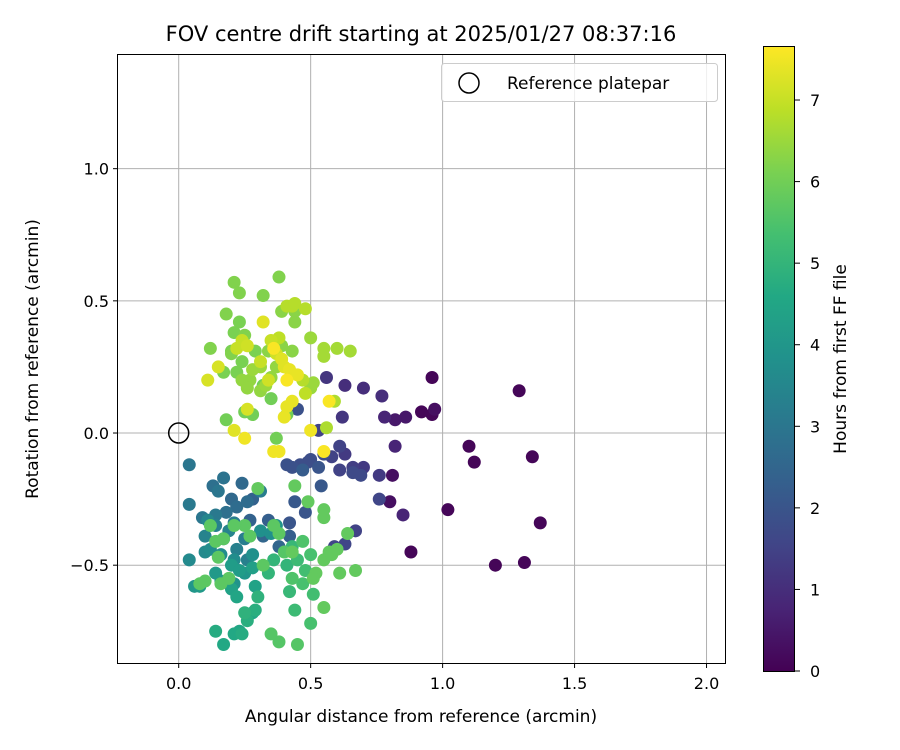  I want to click on y-tick-label: 0.5, so click(96, 301).